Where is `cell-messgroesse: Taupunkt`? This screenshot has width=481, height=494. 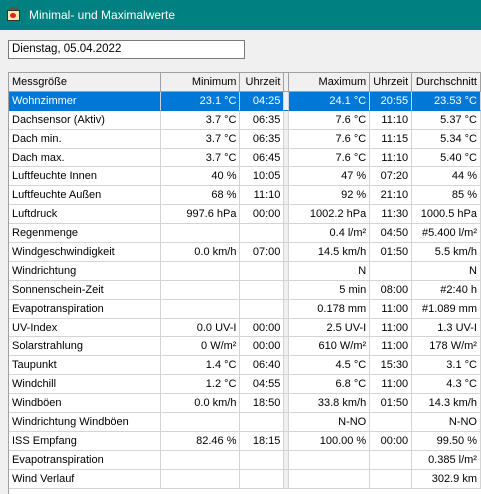
cell-messgroesse: Taupunkt is located at coordinates (85, 366).